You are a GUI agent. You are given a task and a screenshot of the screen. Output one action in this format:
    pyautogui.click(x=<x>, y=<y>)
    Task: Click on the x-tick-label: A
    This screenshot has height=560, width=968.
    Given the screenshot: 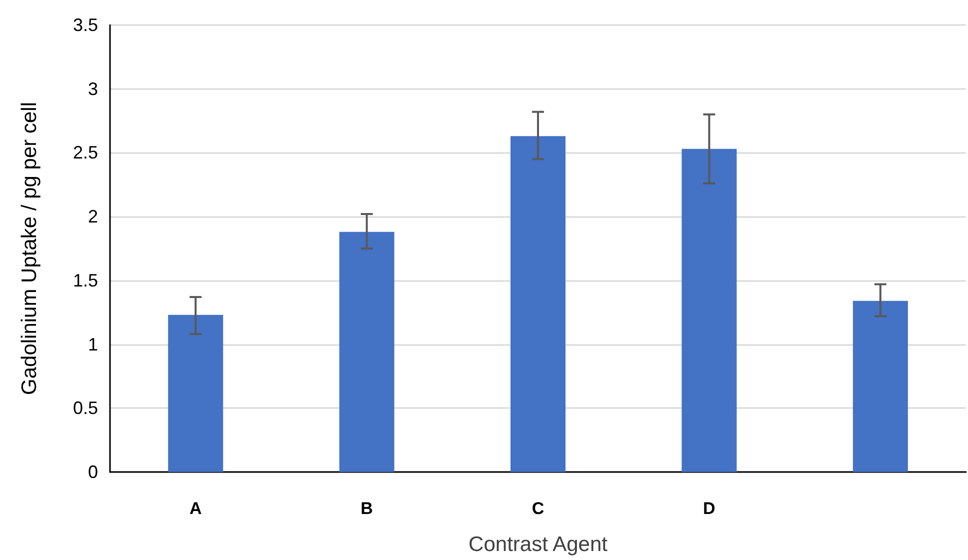 What is the action you would take?
    pyautogui.click(x=195, y=508)
    